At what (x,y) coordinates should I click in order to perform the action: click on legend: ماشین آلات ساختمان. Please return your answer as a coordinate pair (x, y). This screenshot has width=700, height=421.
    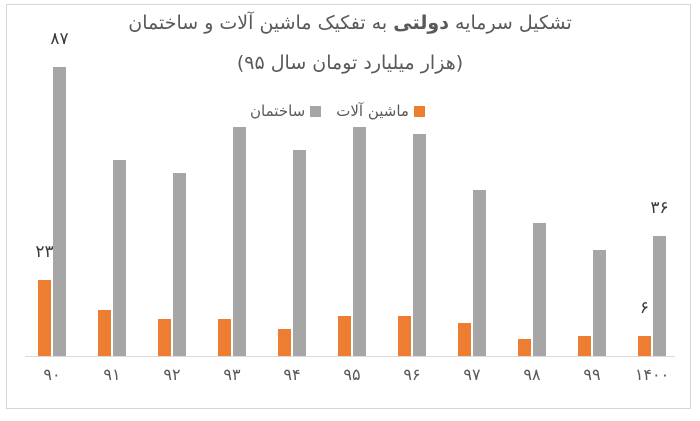
    Looking at the image, I should click on (337, 111).